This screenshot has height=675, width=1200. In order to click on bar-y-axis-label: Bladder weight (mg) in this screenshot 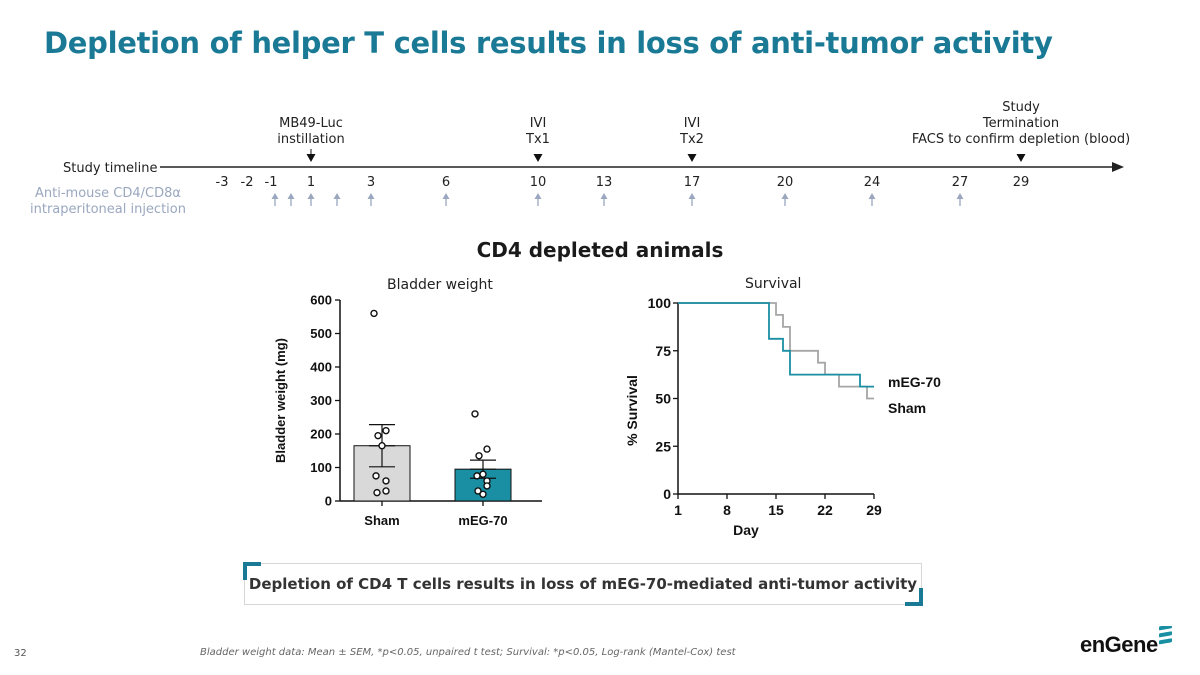, I will do `click(280, 400)`.